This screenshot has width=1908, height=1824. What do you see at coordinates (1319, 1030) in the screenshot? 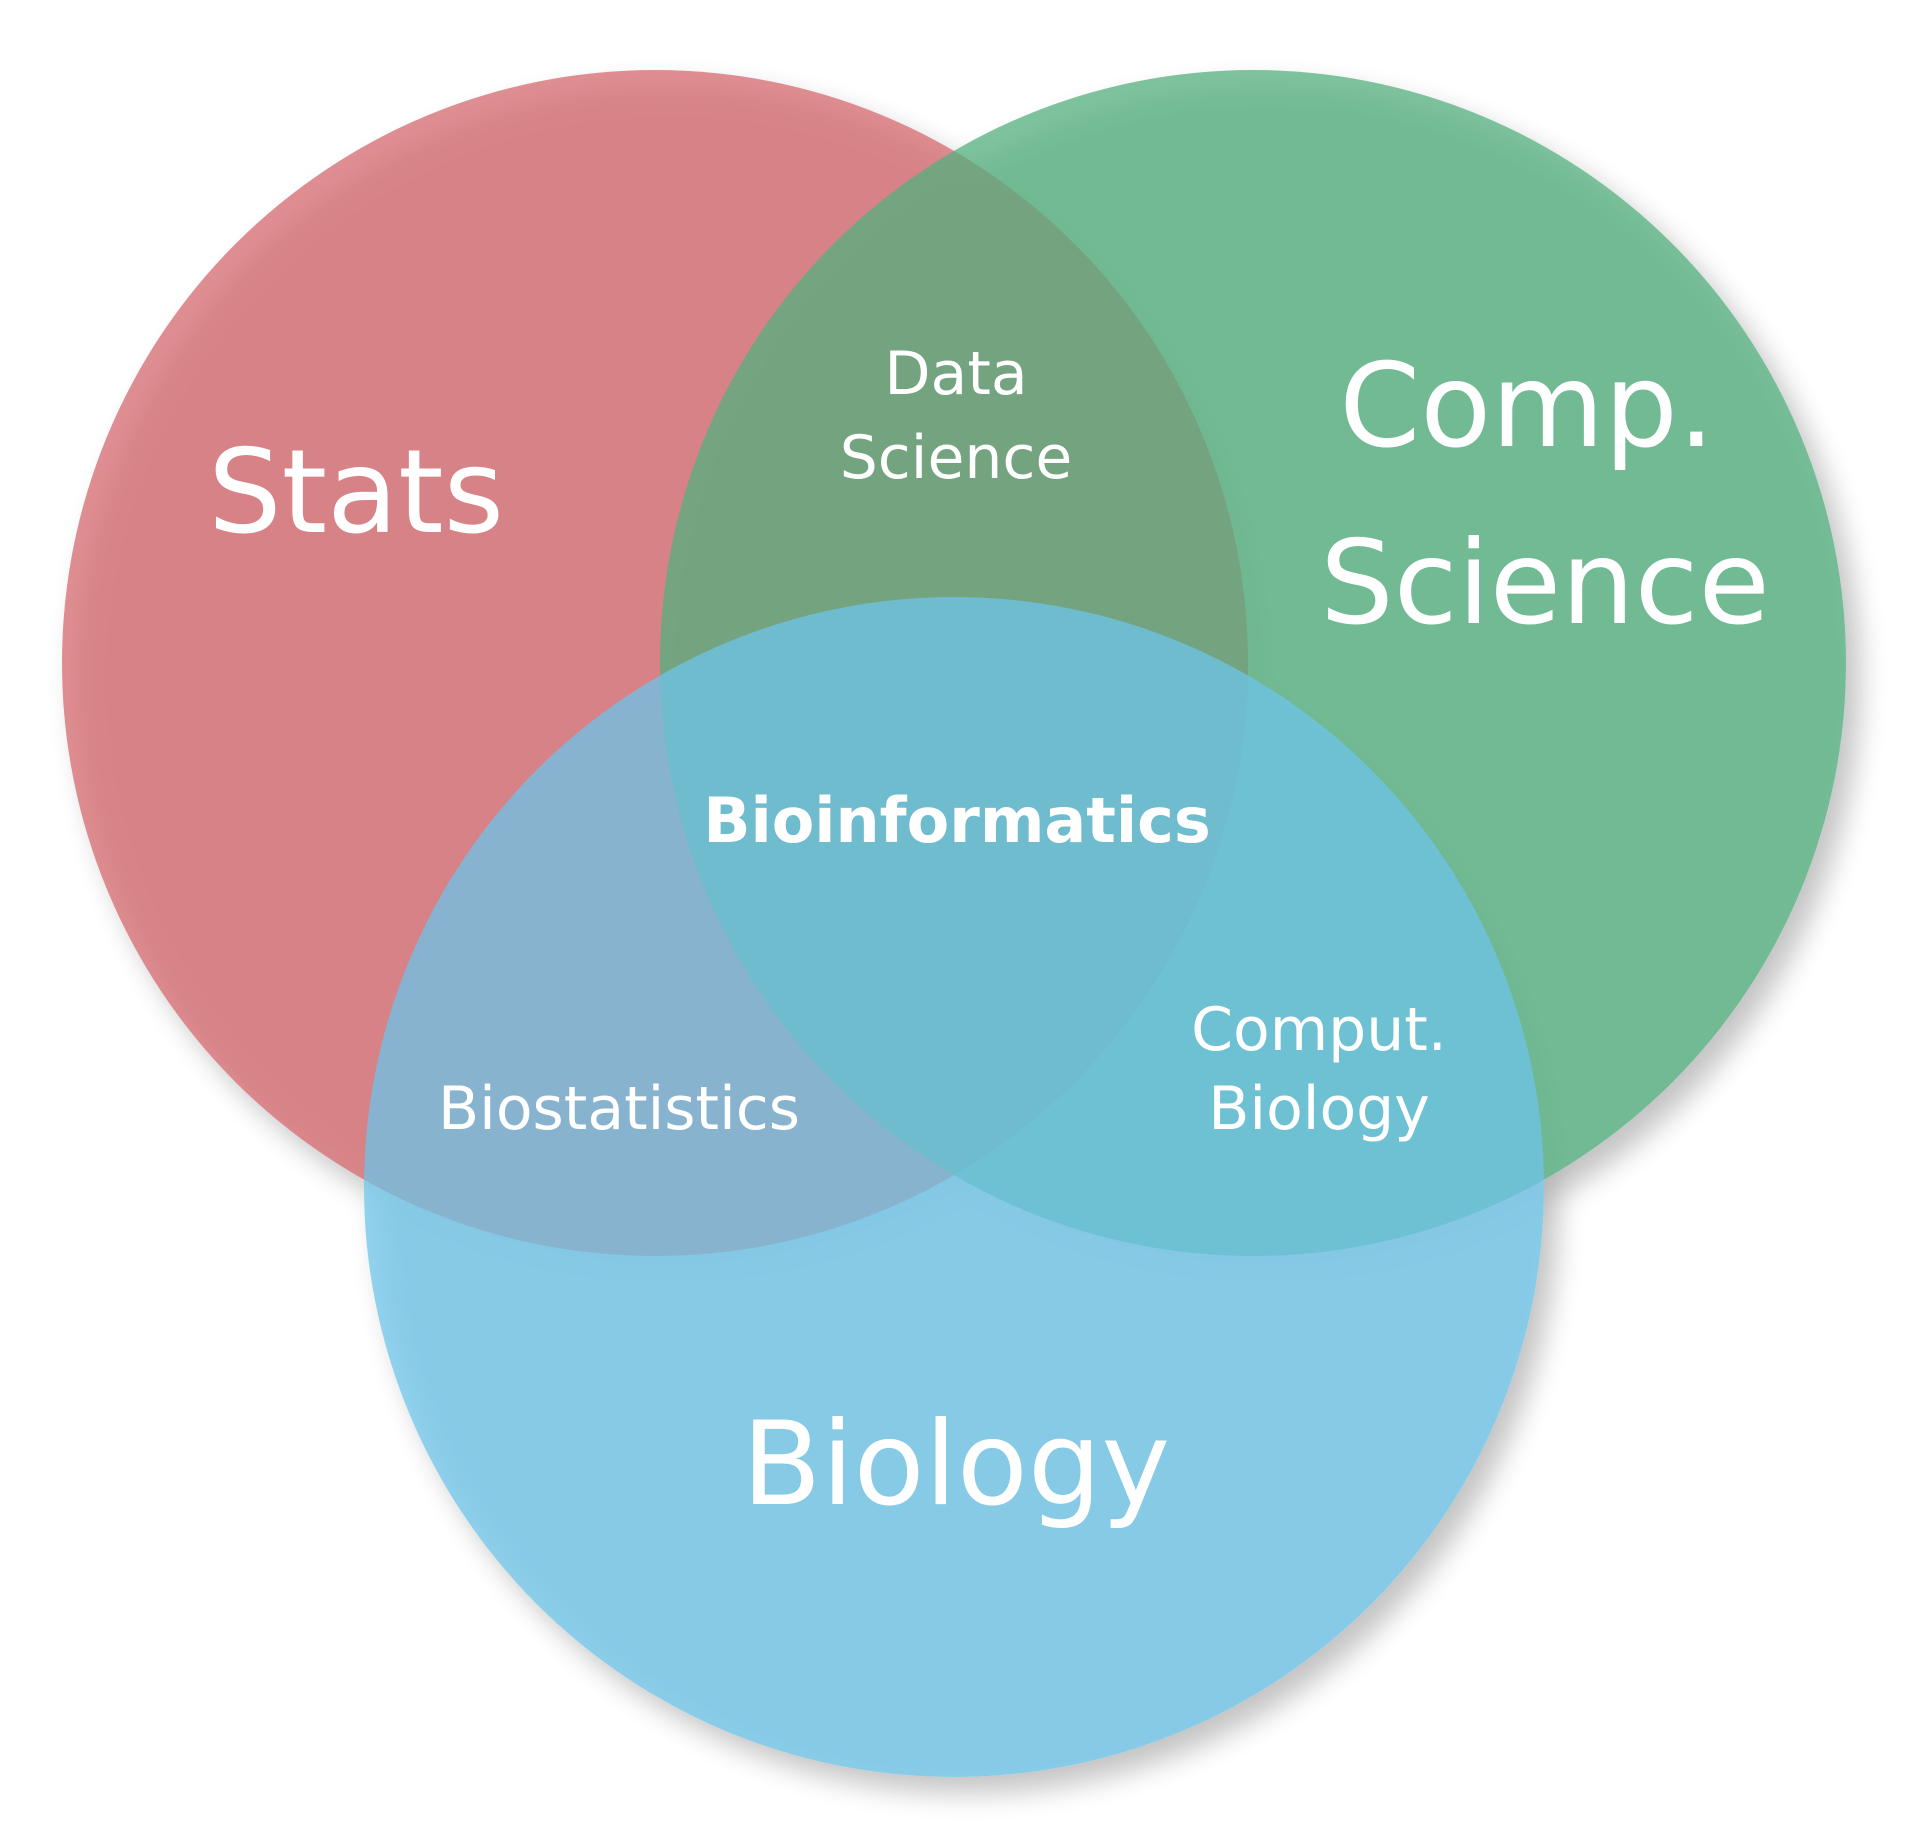
I see `label-comput-biology-line1: Comput.` at bounding box center [1319, 1030].